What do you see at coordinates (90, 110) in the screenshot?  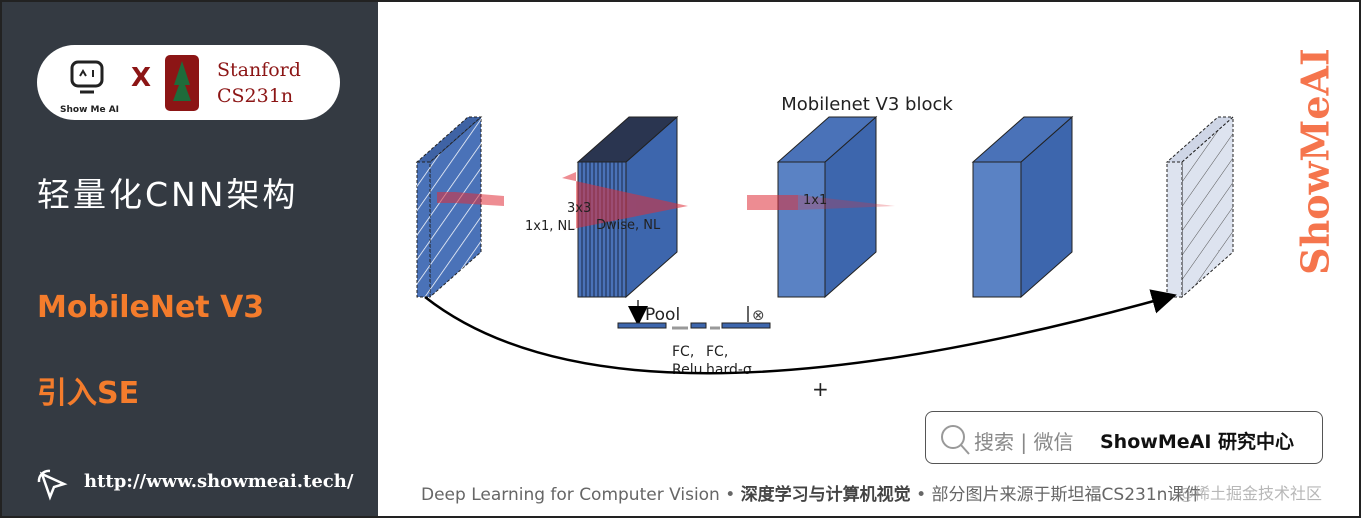 I see `showmeai-logo-text: Show Me AI` at bounding box center [90, 110].